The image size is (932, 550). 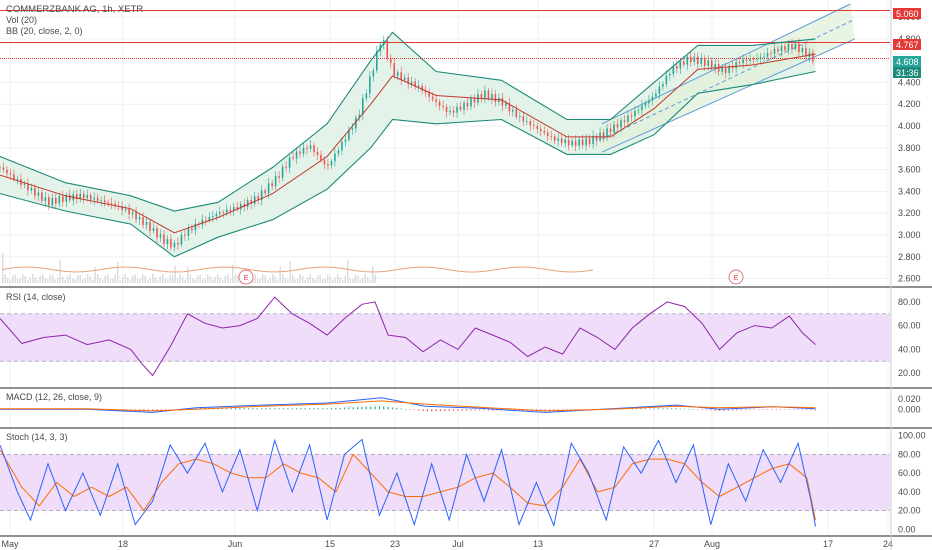 I want to click on rsi-line, so click(x=408, y=336).